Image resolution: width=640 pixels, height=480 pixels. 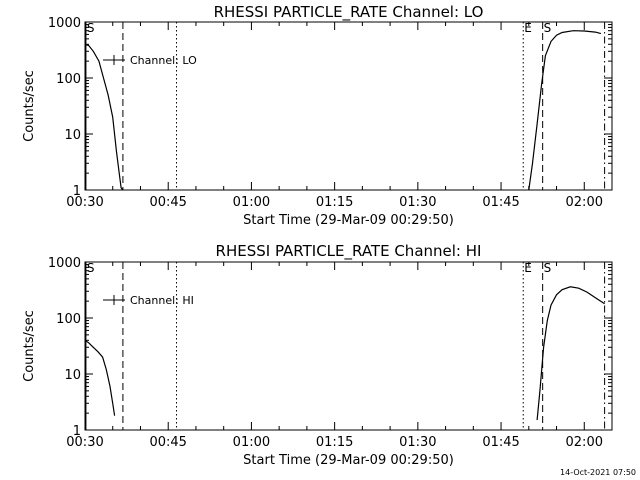 I want to click on legend-label: Channel: HI, so click(x=162, y=300).